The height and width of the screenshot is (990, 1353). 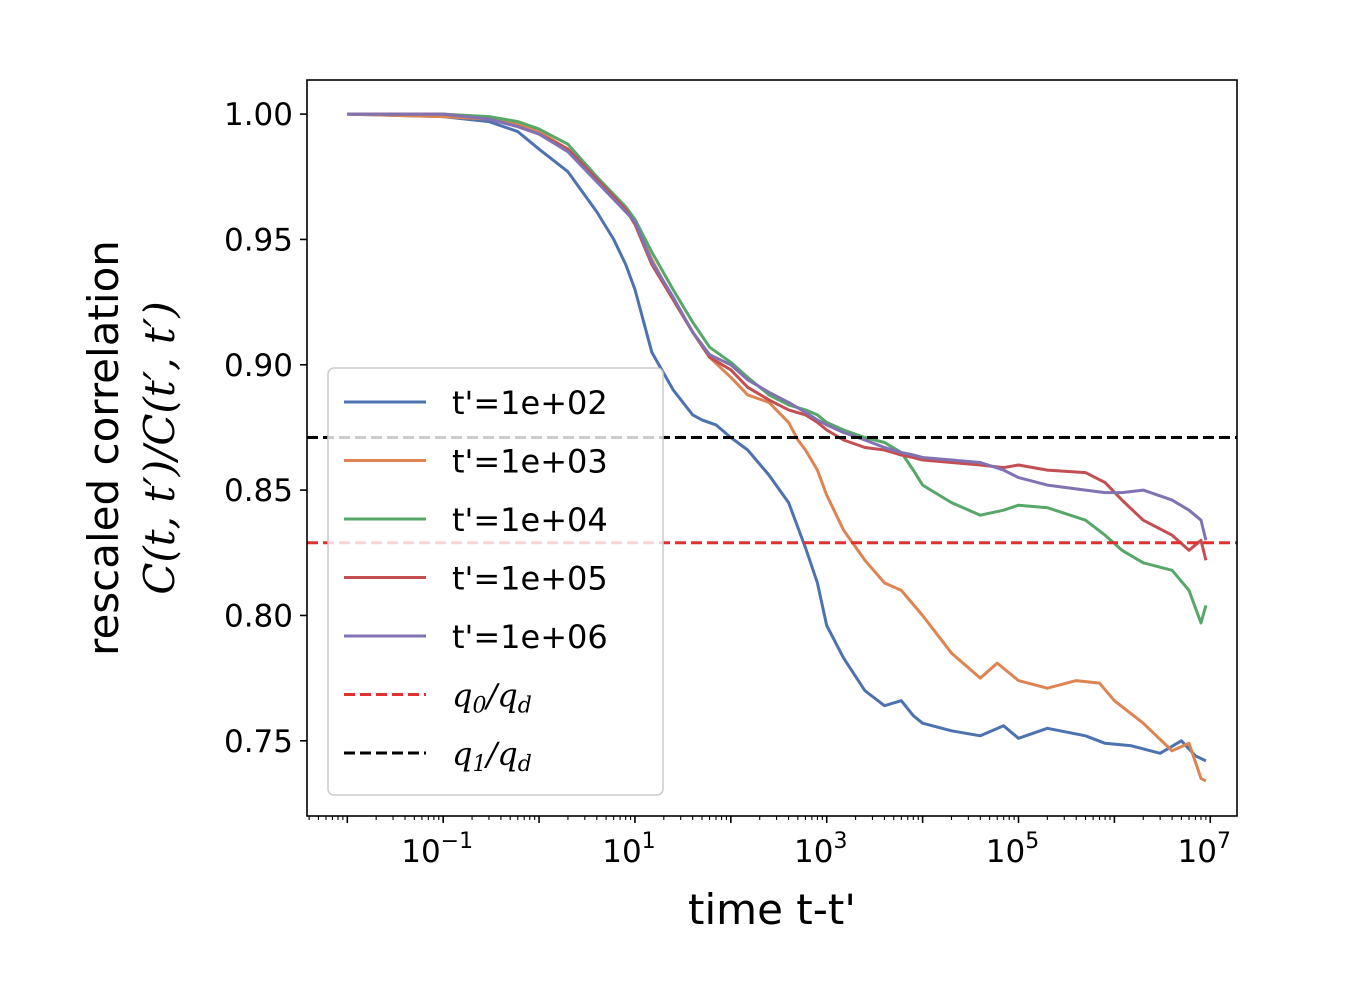 What do you see at coordinates (530, 520) in the screenshot?
I see `legend-label-2: t'=1e+04` at bounding box center [530, 520].